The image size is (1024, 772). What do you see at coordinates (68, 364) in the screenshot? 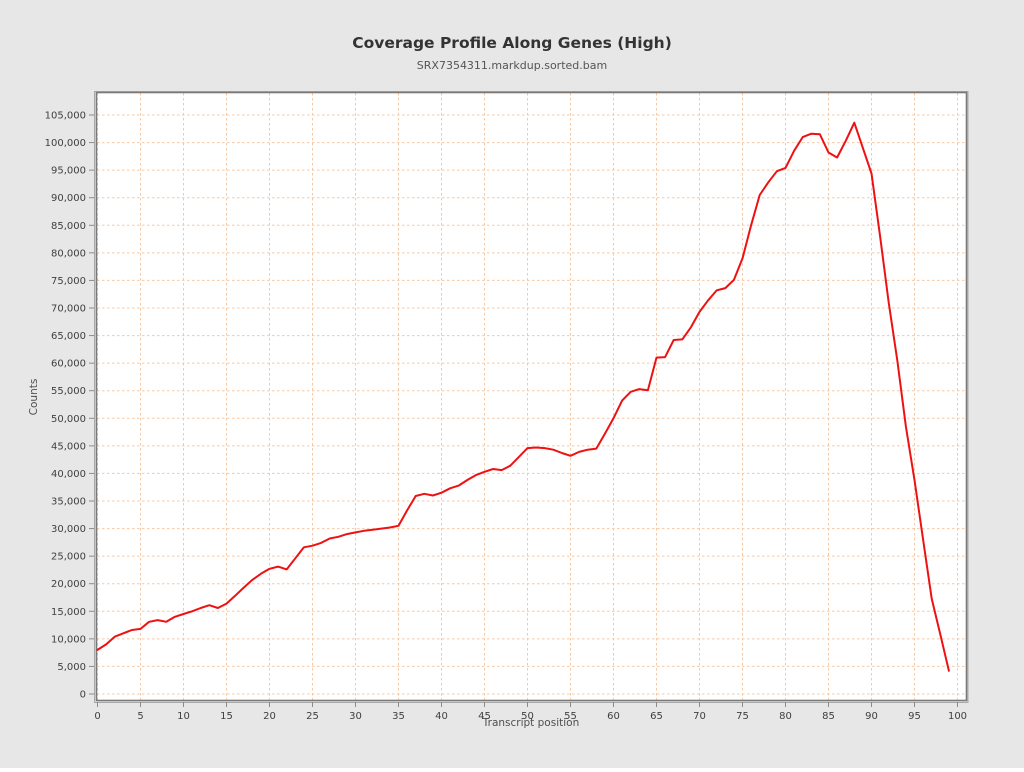
I see `y-tick-label: 60,000` at bounding box center [68, 364].